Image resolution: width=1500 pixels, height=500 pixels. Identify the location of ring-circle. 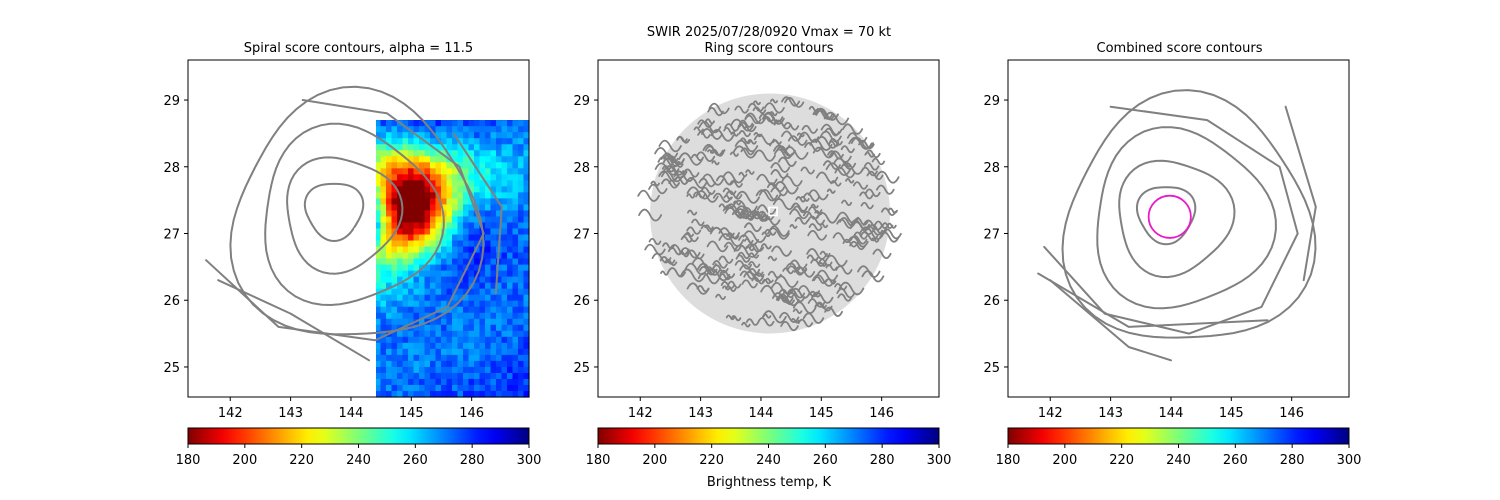
(1169, 216).